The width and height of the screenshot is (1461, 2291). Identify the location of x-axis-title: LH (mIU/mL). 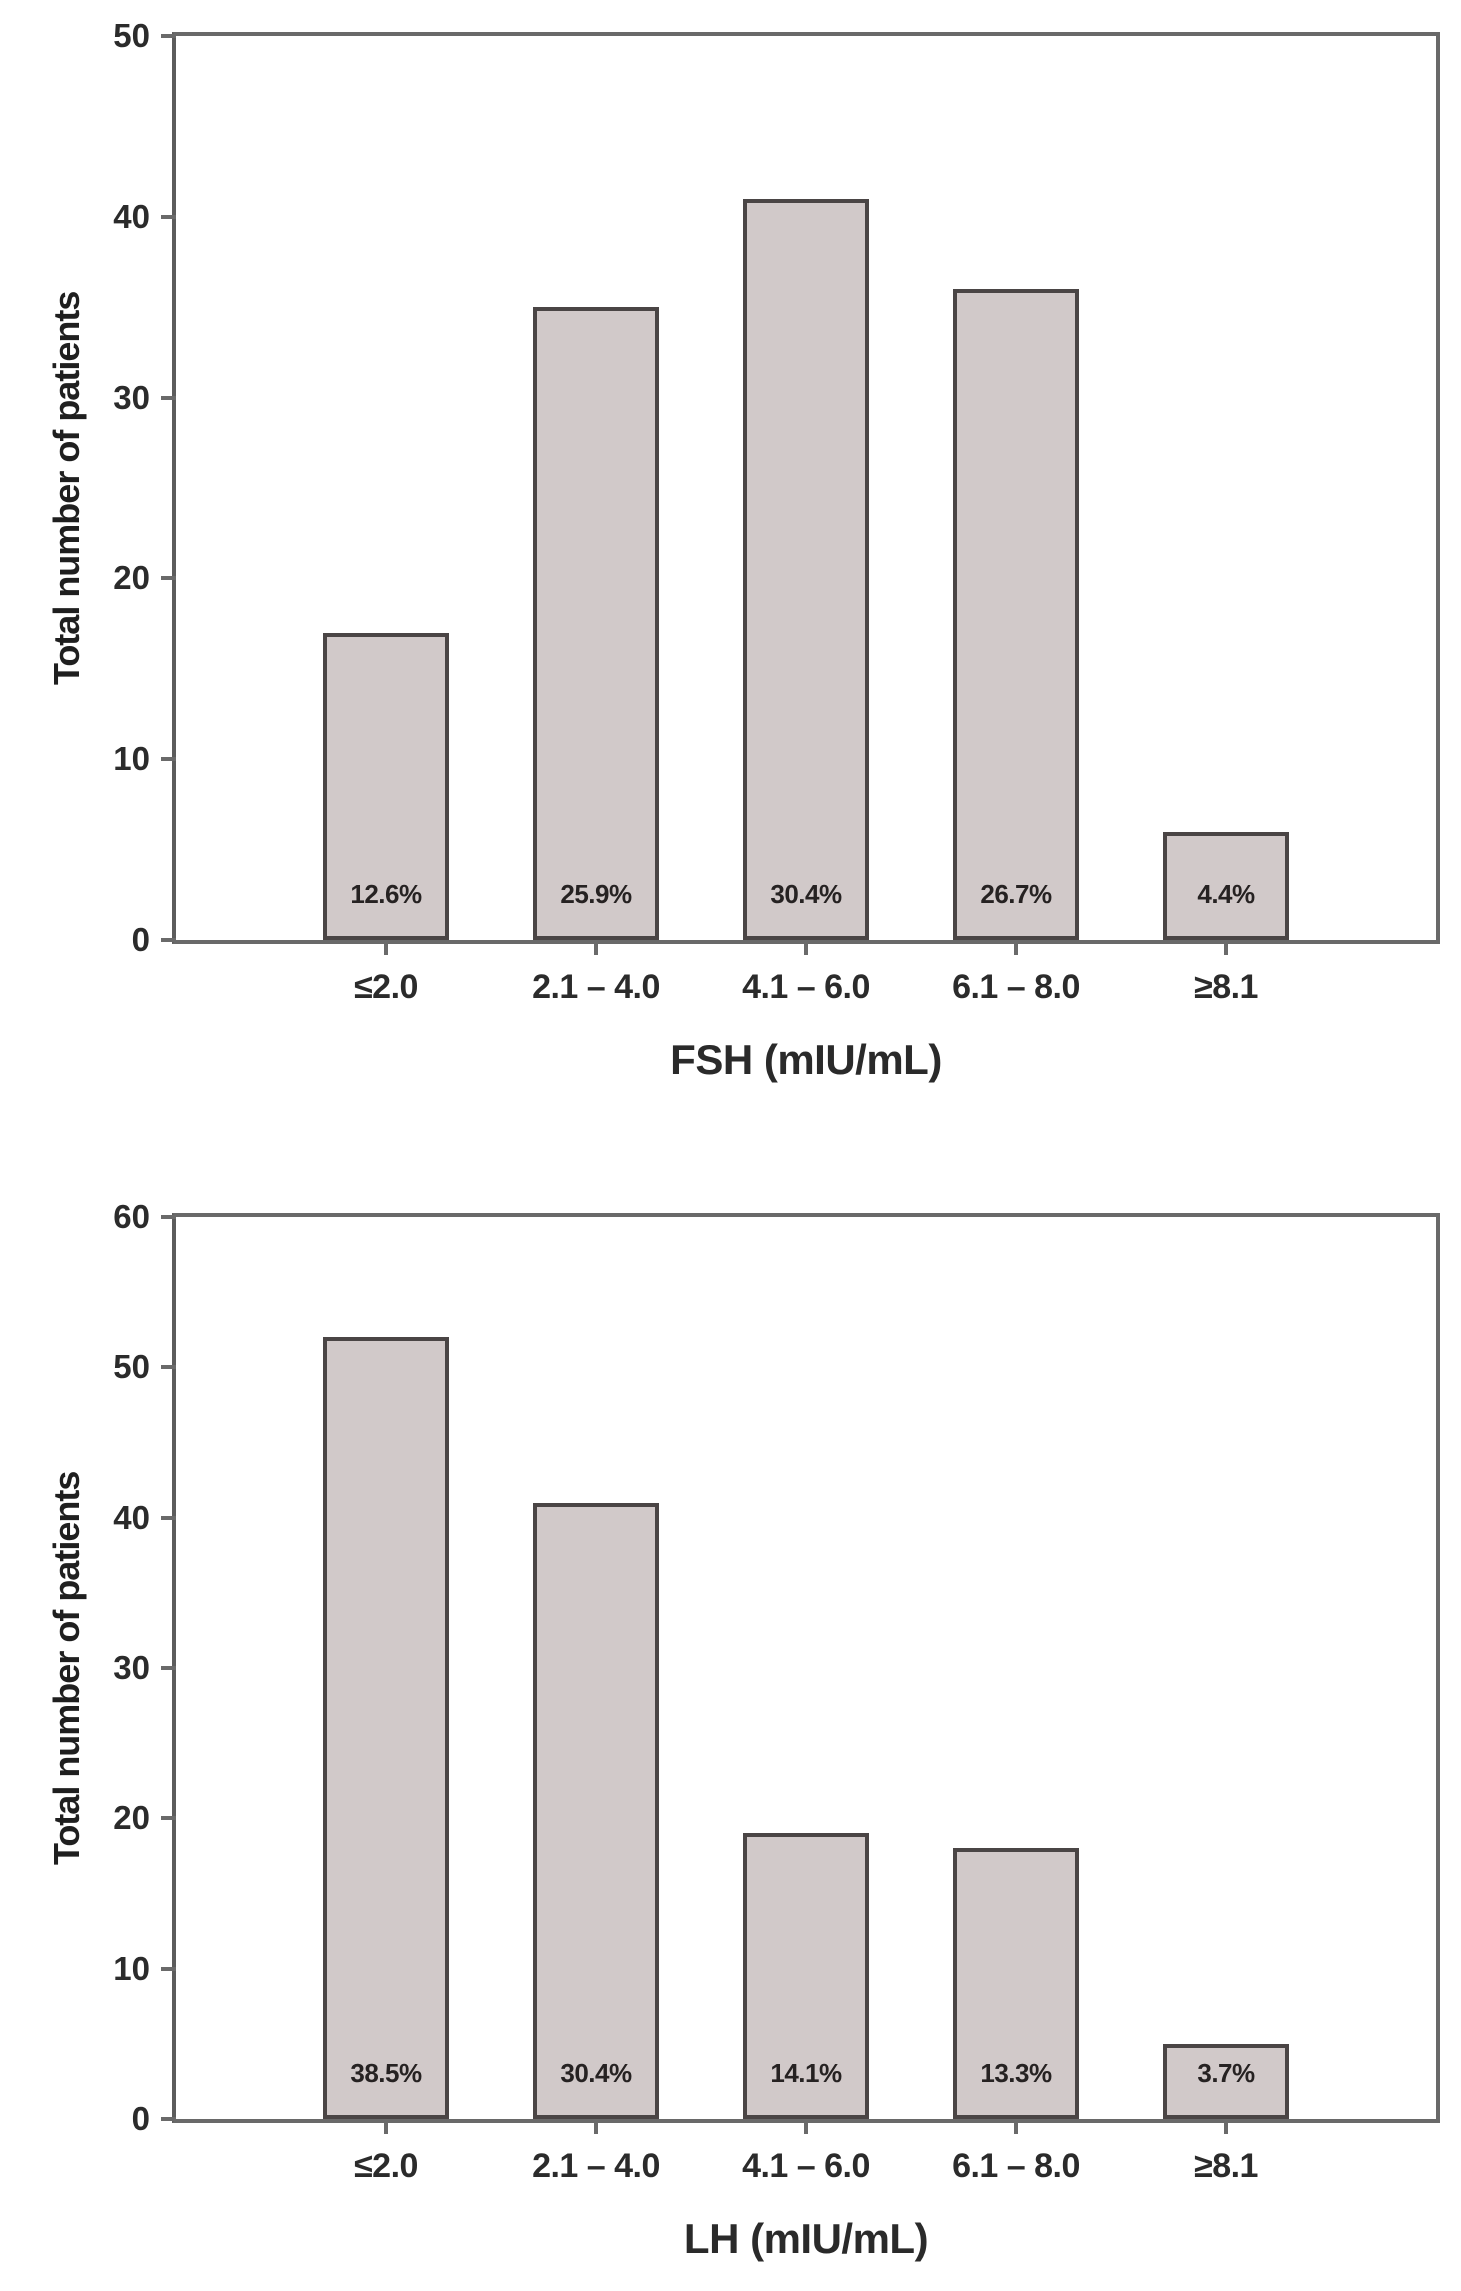
(806, 2238).